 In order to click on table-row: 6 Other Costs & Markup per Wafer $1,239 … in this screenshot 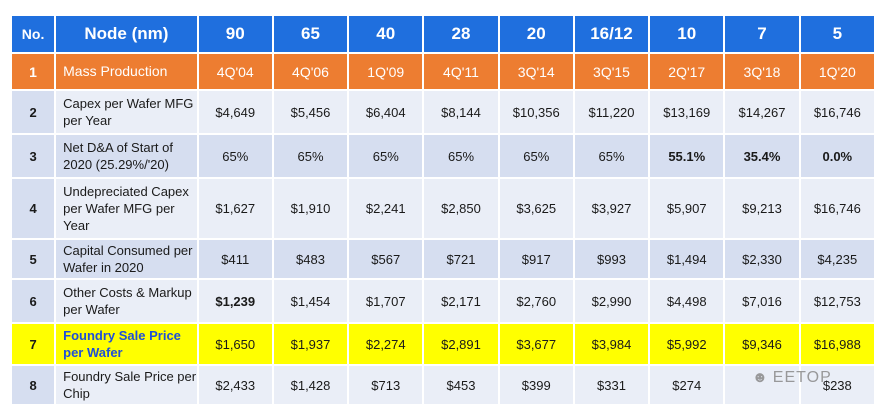, I will do `click(443, 301)`.